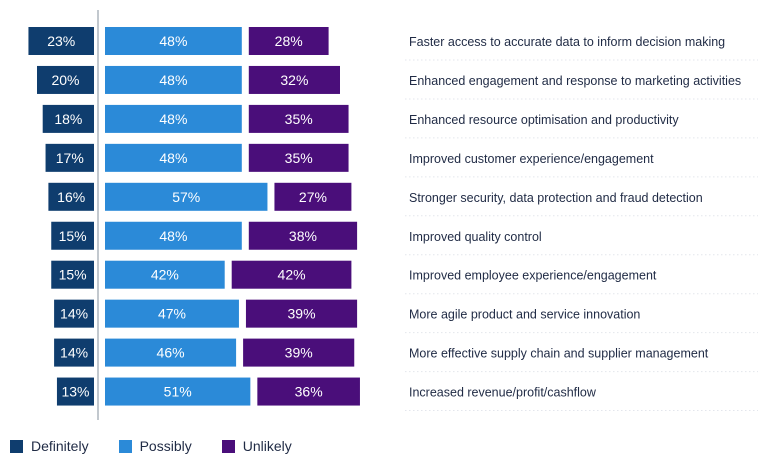  I want to click on legend-item-unlikely: Unlikely, so click(256, 446).